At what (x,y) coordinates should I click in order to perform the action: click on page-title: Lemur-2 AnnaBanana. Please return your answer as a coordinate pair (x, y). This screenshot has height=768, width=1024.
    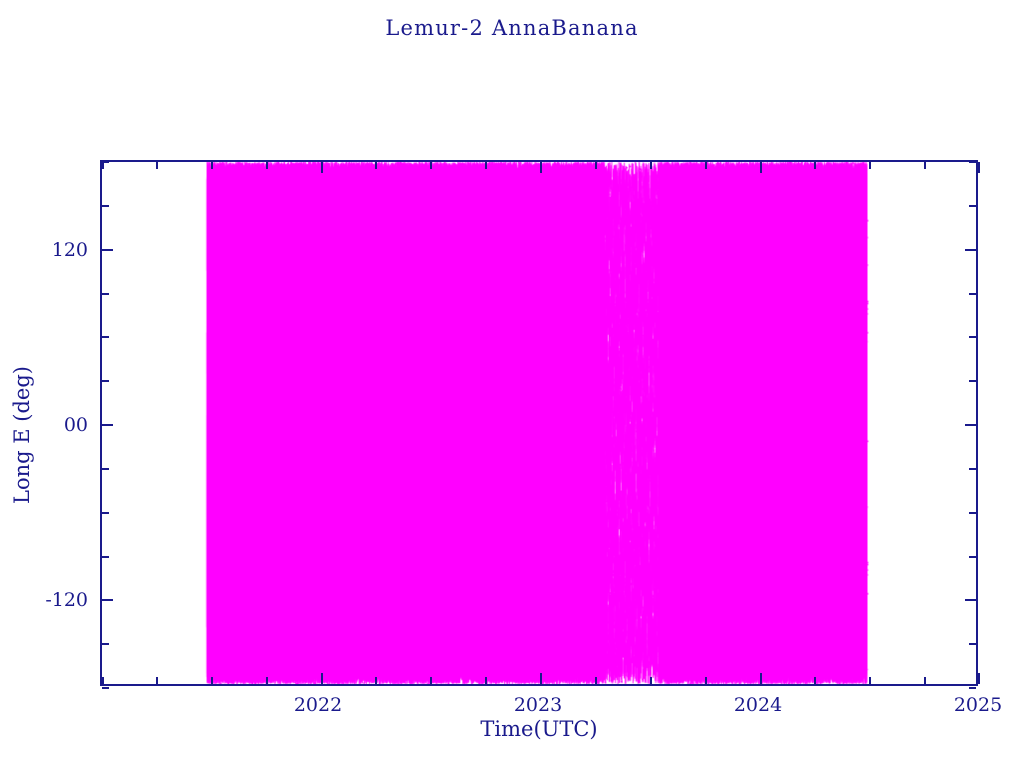
    Looking at the image, I should click on (512, 28).